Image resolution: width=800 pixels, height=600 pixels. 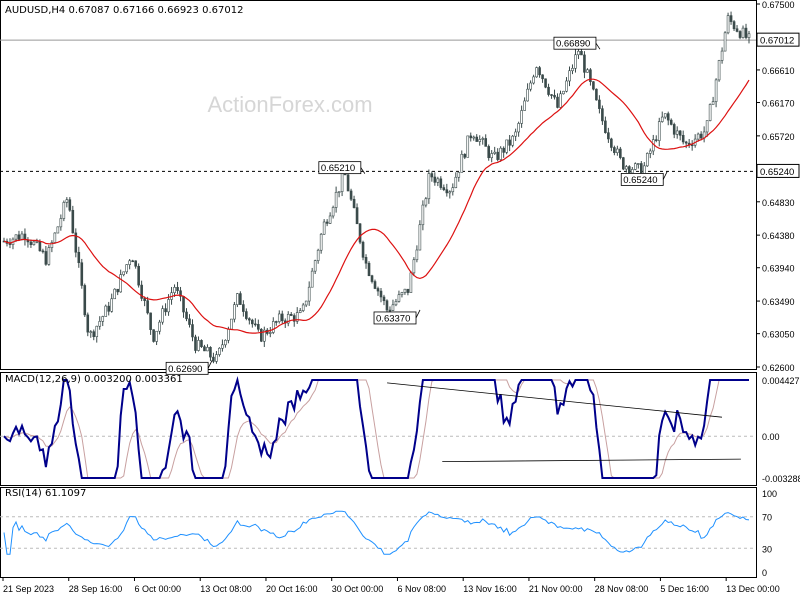 What do you see at coordinates (363, 170) in the screenshot?
I see `annotation-leader` at bounding box center [363, 170].